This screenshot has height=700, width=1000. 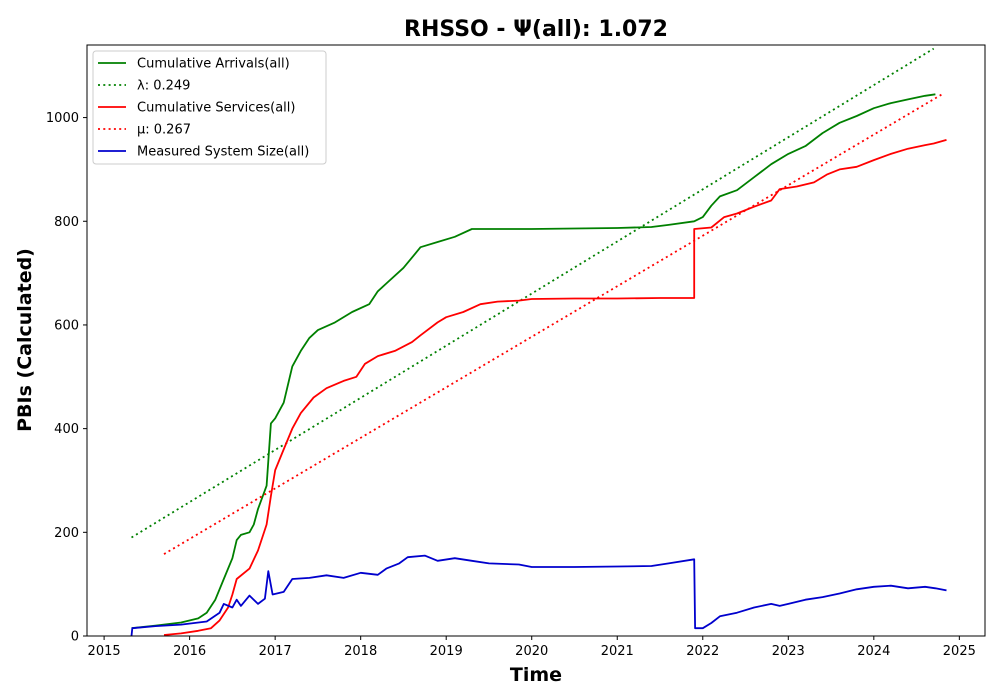 What do you see at coordinates (189, 651) in the screenshot?
I see `x-tick-label-2016: 2016` at bounding box center [189, 651].